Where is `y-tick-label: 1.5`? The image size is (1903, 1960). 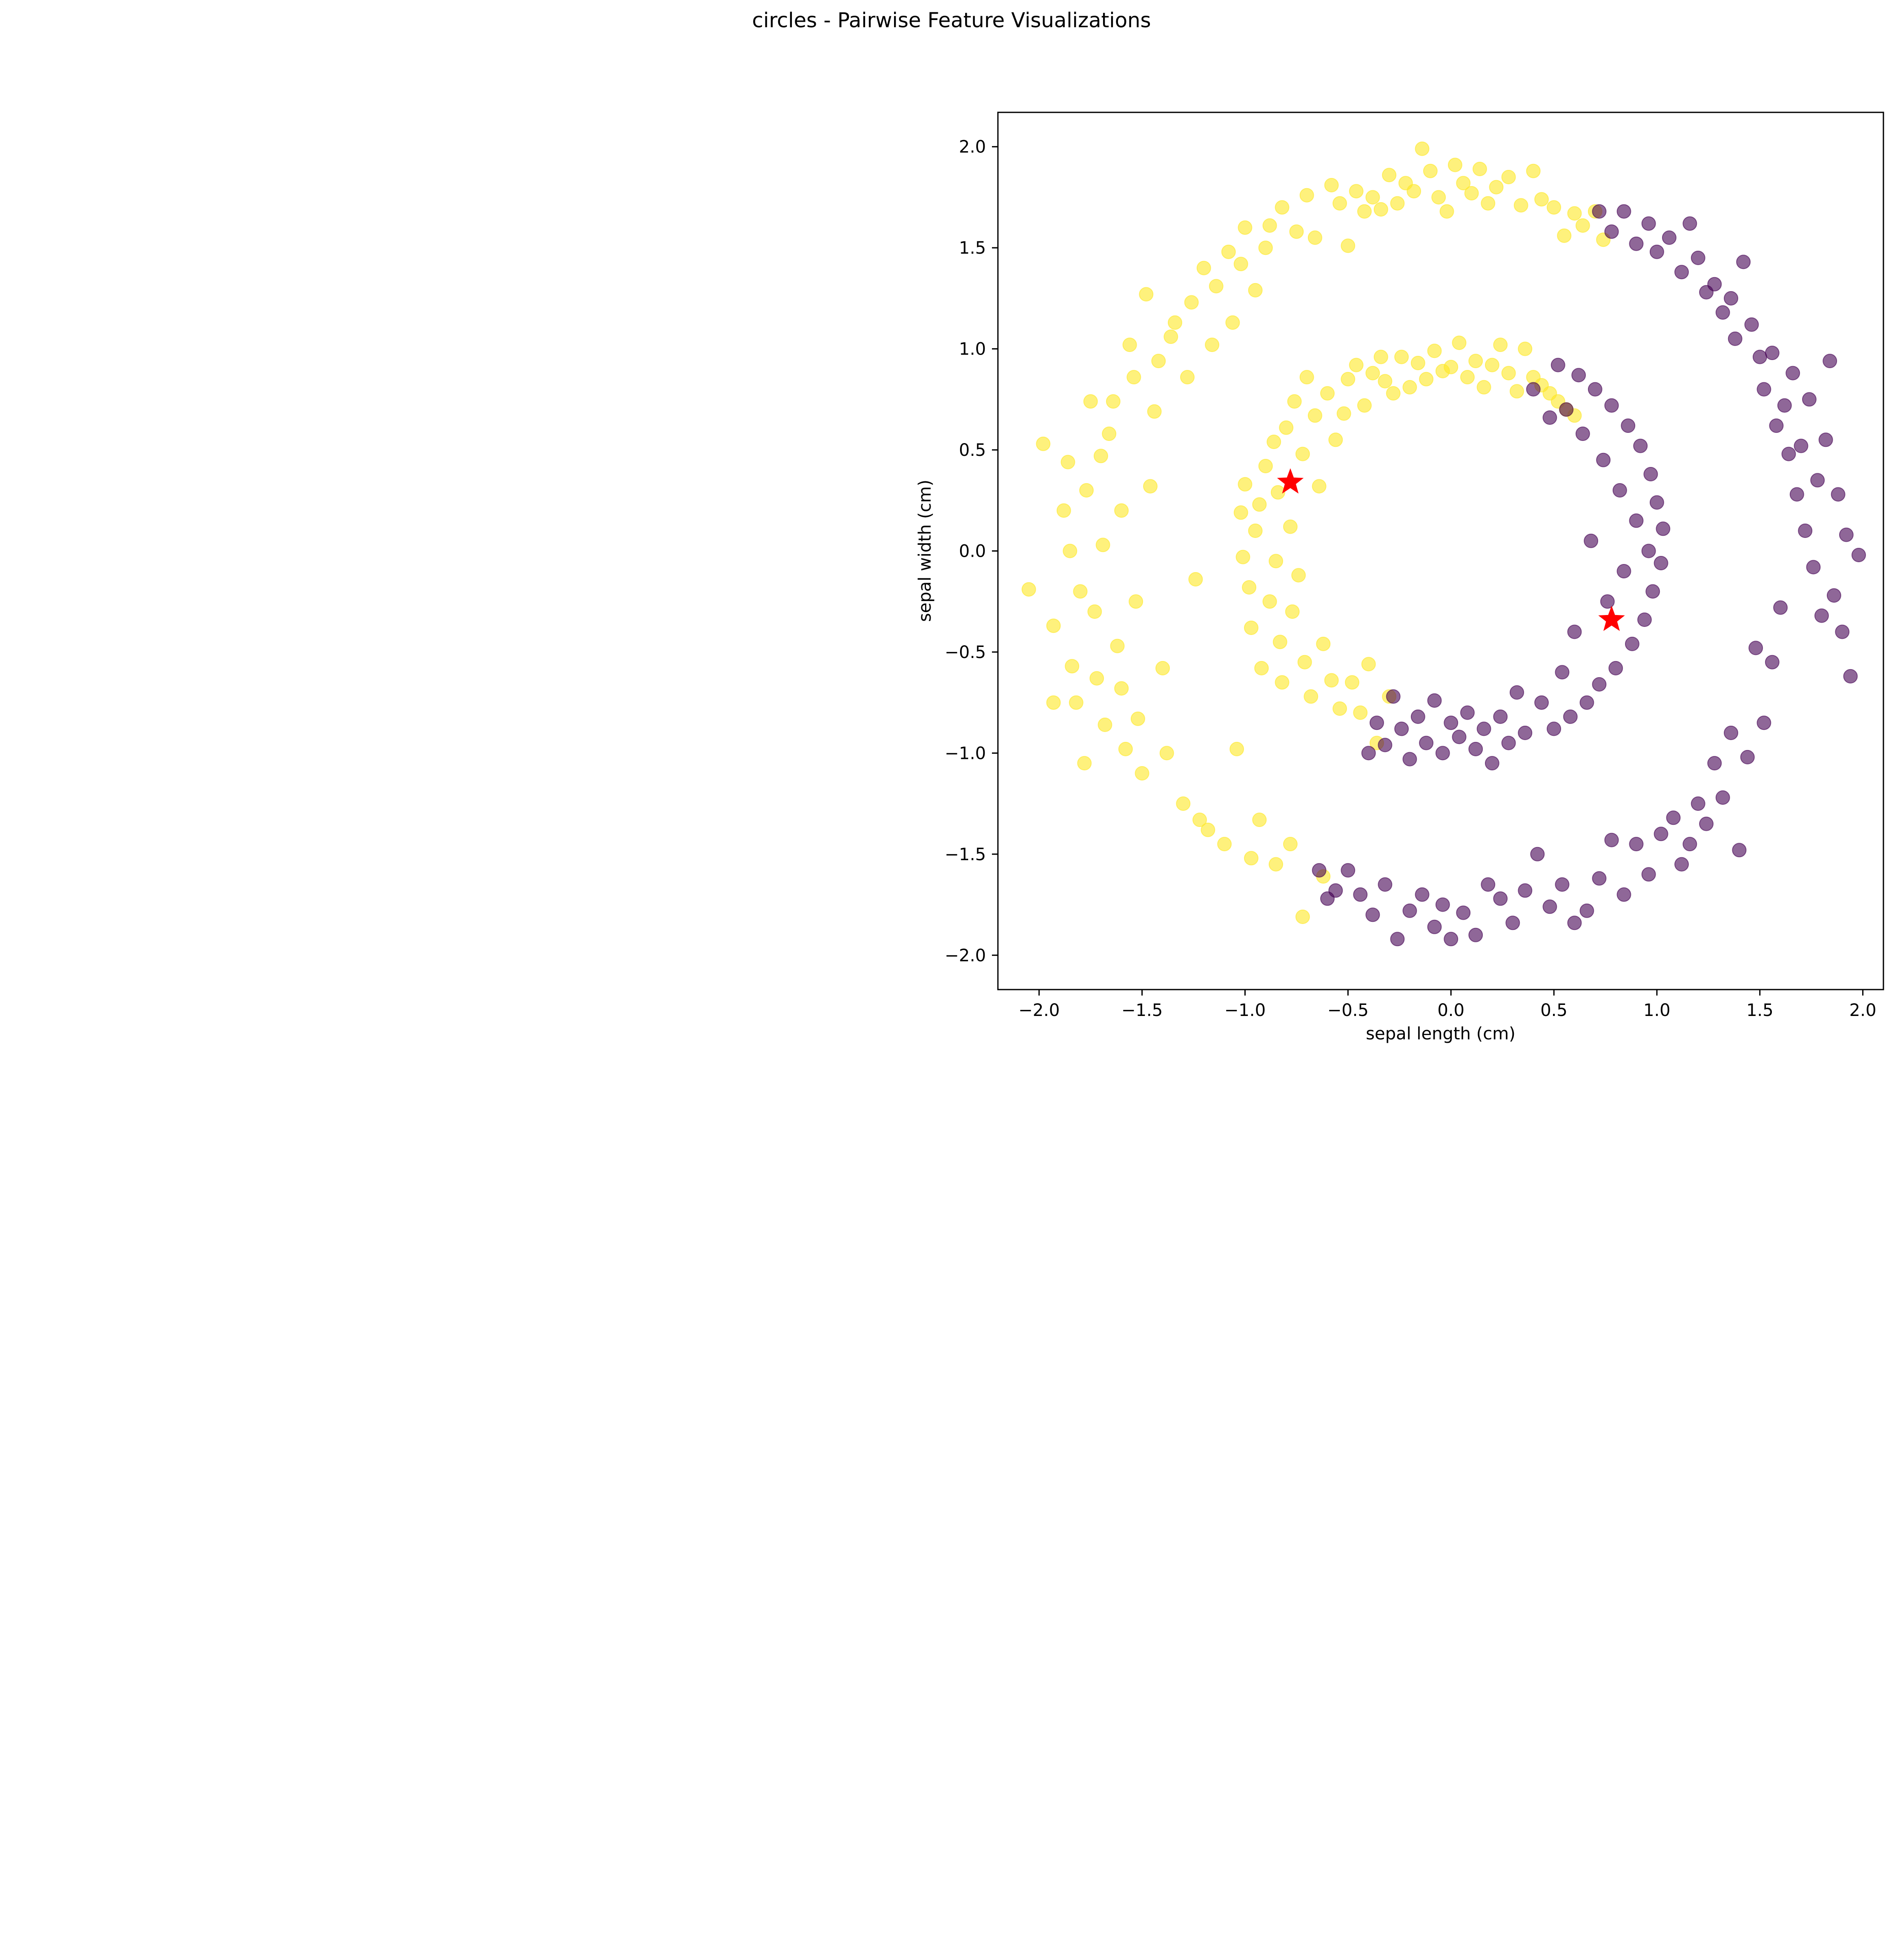 y-tick-label: 1.5 is located at coordinates (972, 248).